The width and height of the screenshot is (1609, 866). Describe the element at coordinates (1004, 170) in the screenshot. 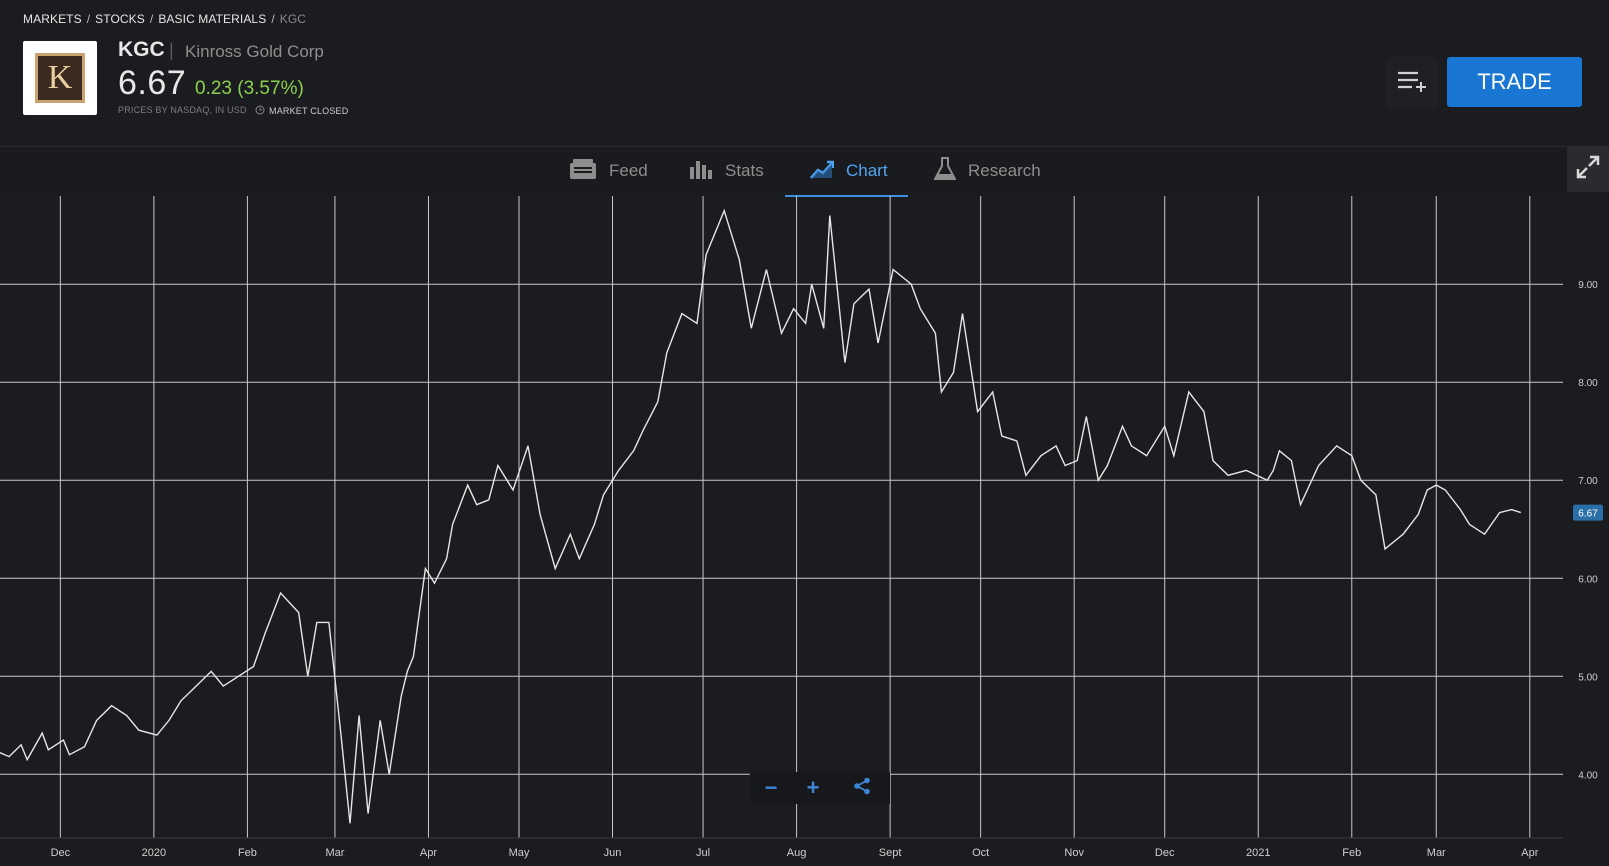

I see `tab-research-label: Research` at that location.